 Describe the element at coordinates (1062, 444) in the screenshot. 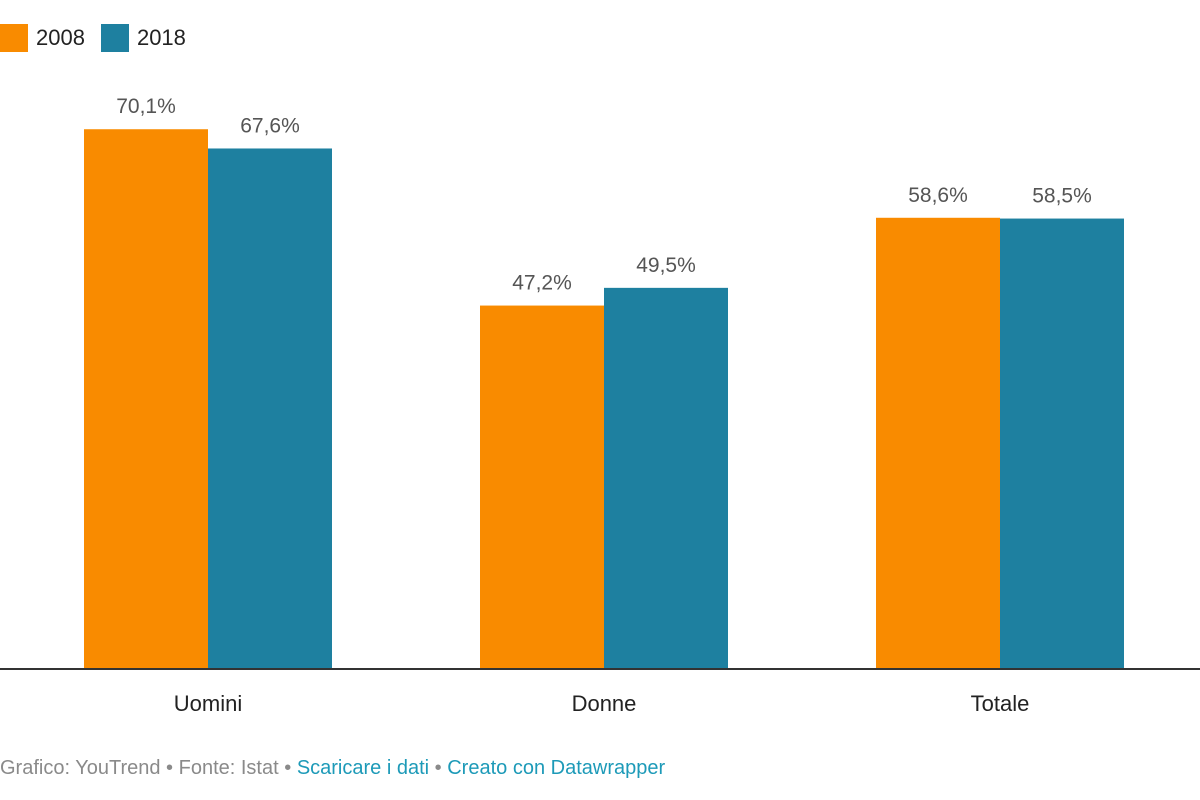

I see `bar-totale-2018` at that location.